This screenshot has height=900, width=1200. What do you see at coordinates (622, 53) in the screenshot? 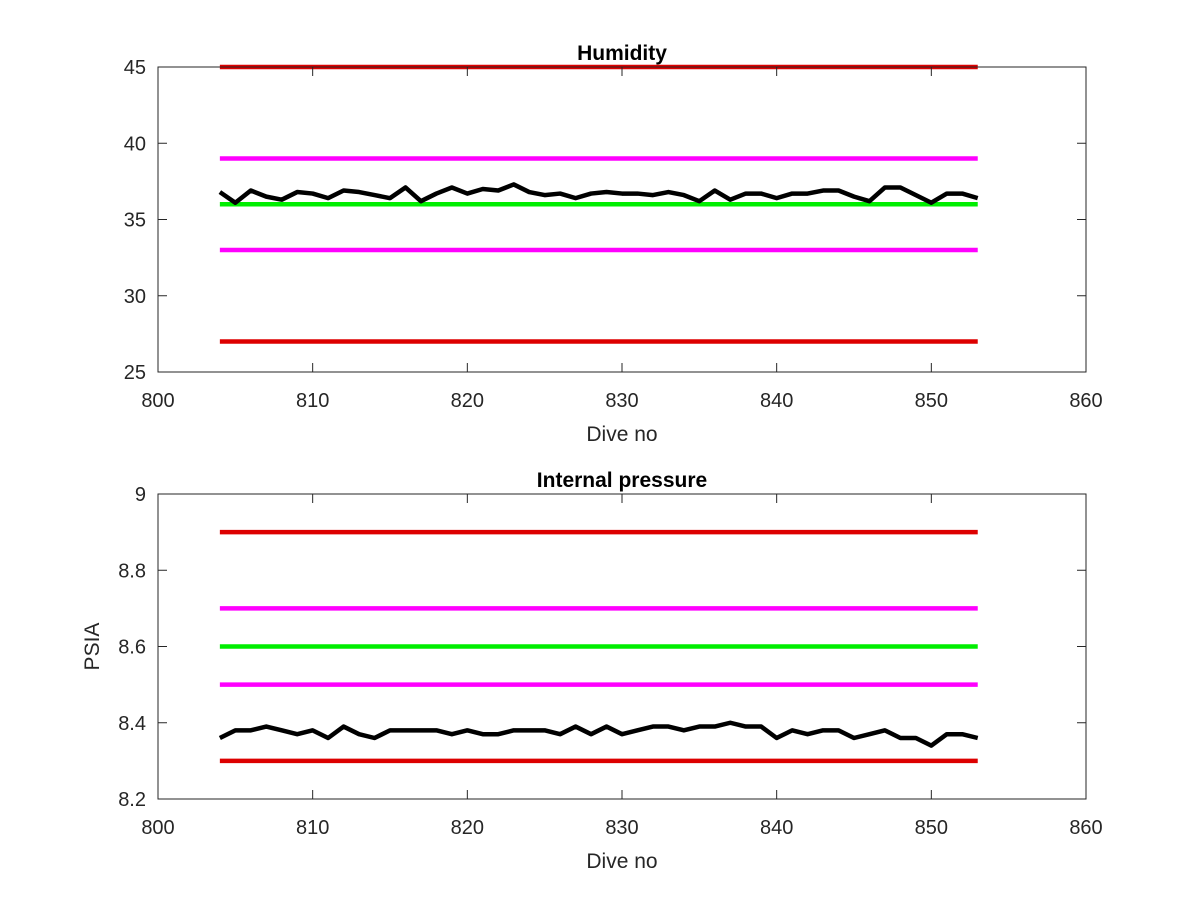
I see `humidity-title: Humidity` at bounding box center [622, 53].